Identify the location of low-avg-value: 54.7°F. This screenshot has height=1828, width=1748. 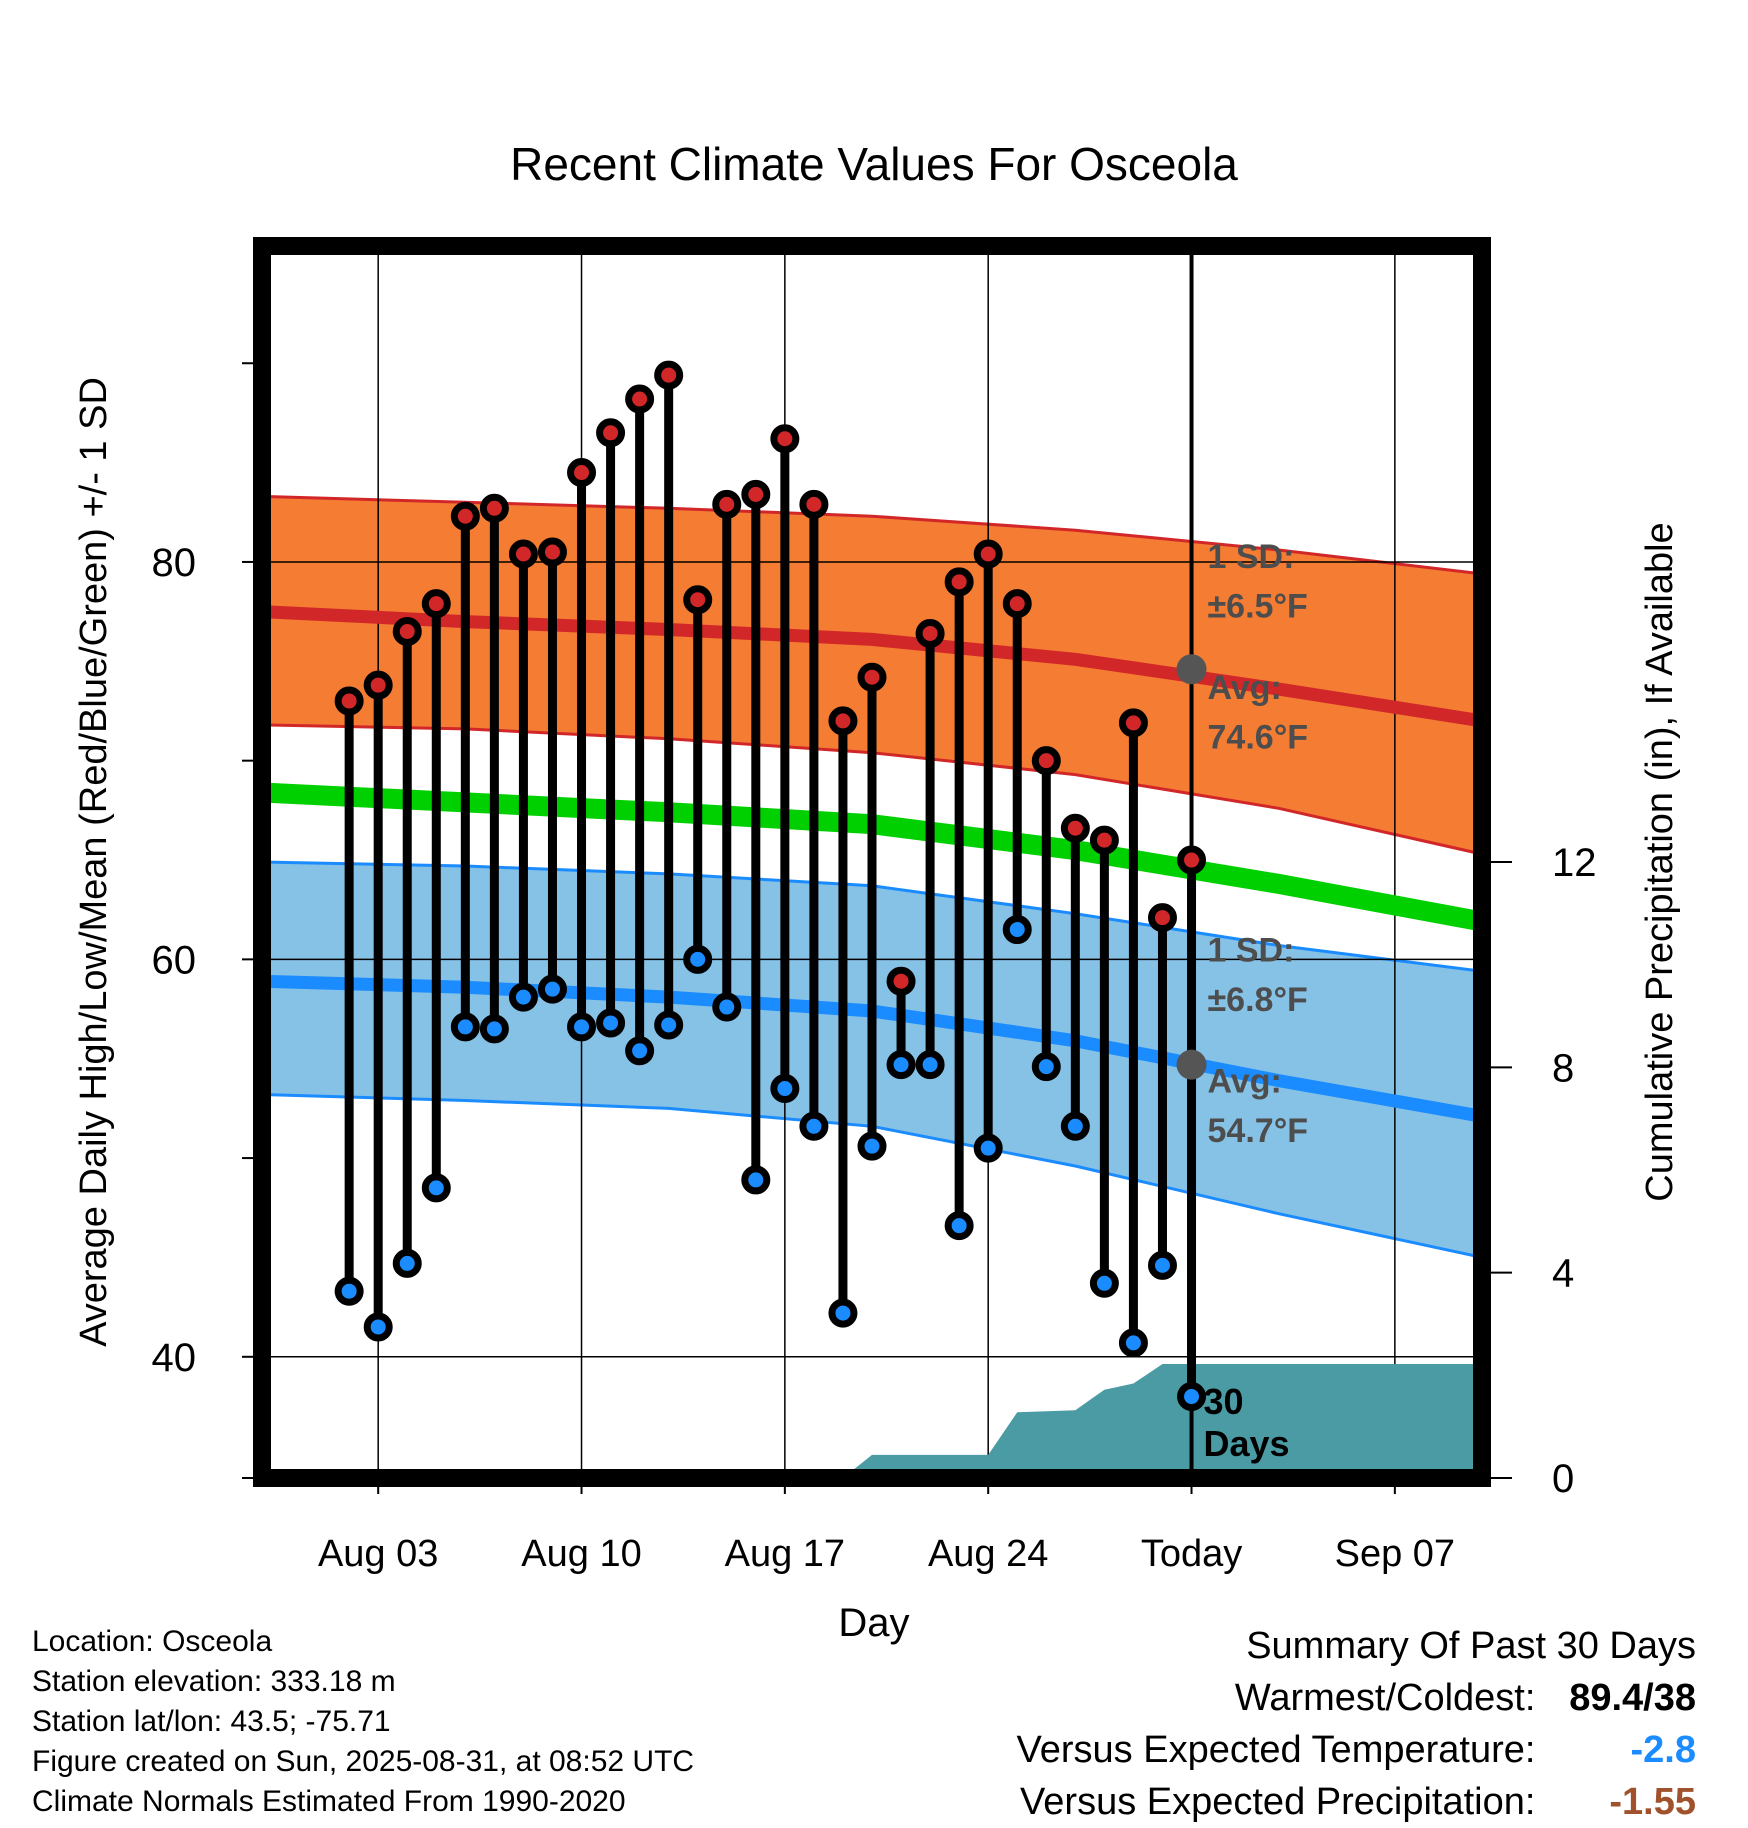
(1258, 1131).